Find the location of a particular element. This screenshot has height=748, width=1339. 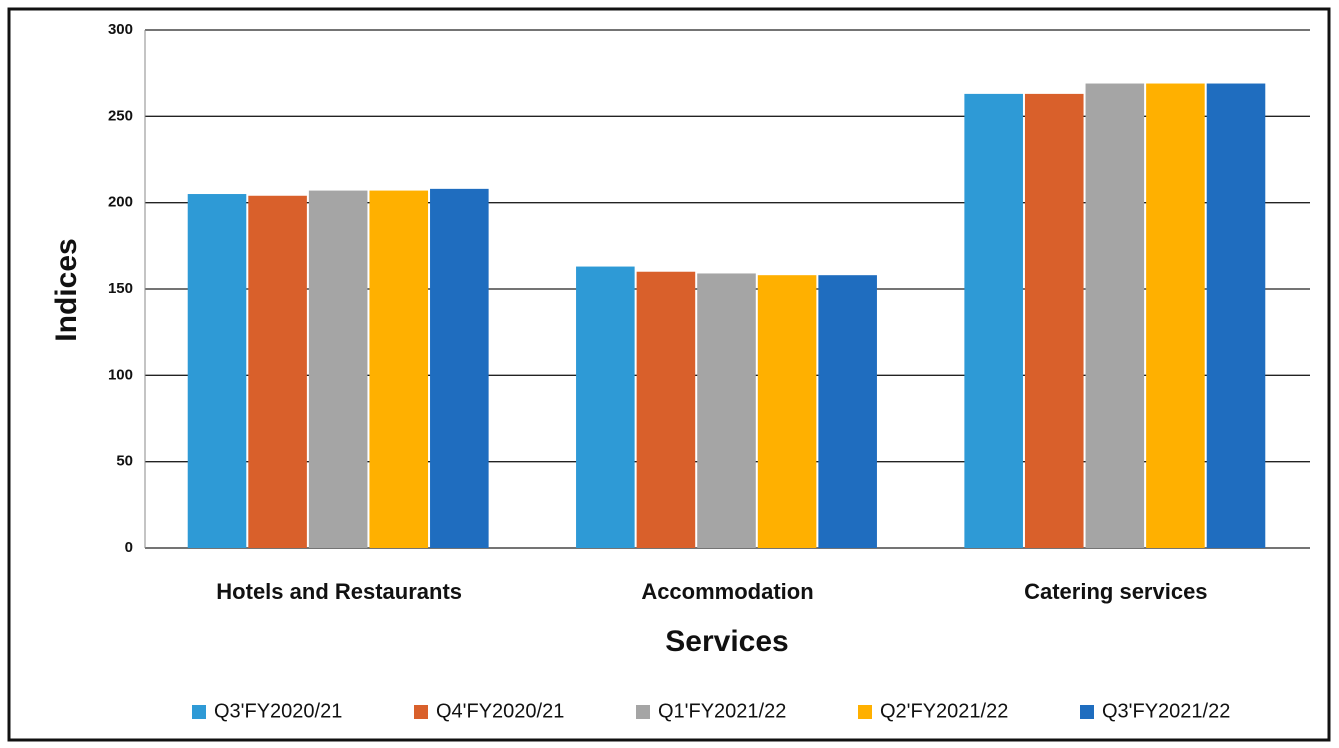

x-tick-label: Hotels and Restaurants is located at coordinates (339, 591).